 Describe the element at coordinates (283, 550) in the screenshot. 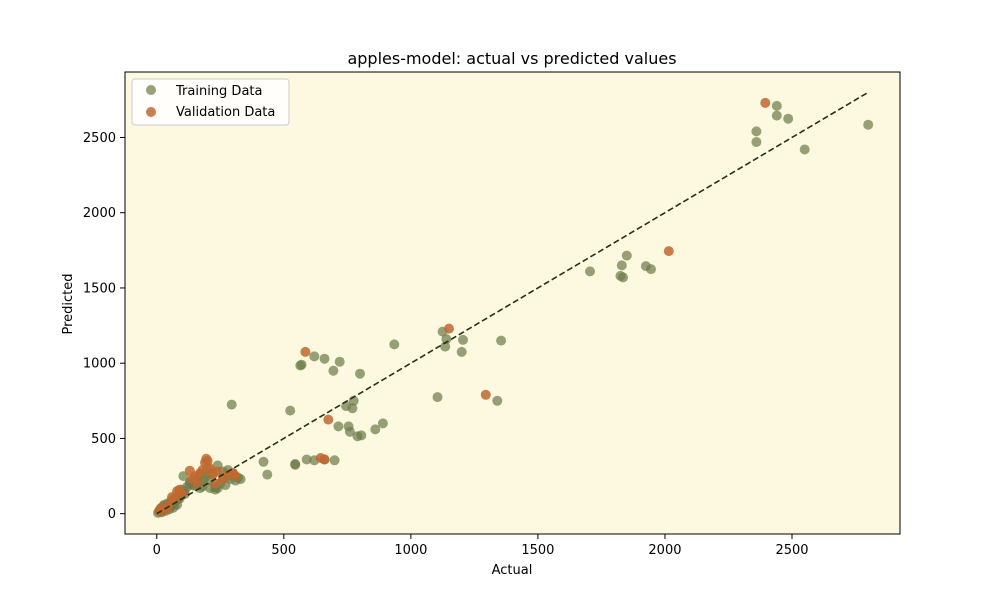

I see `x-tick-label: 500` at that location.